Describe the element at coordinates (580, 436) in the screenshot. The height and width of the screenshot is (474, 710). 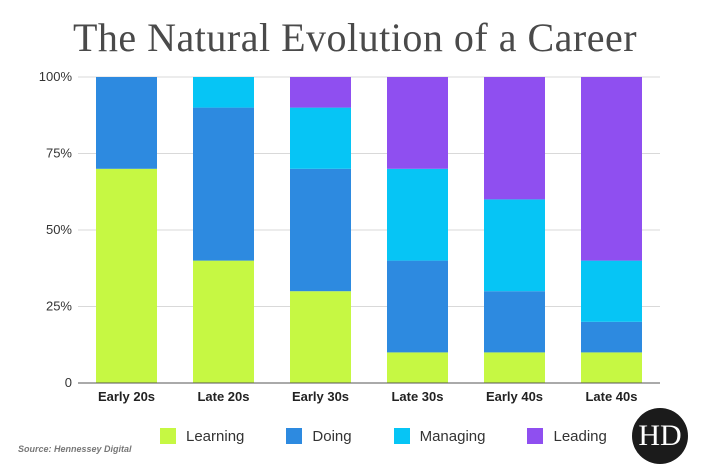
I see `legend-label: Leading` at that location.